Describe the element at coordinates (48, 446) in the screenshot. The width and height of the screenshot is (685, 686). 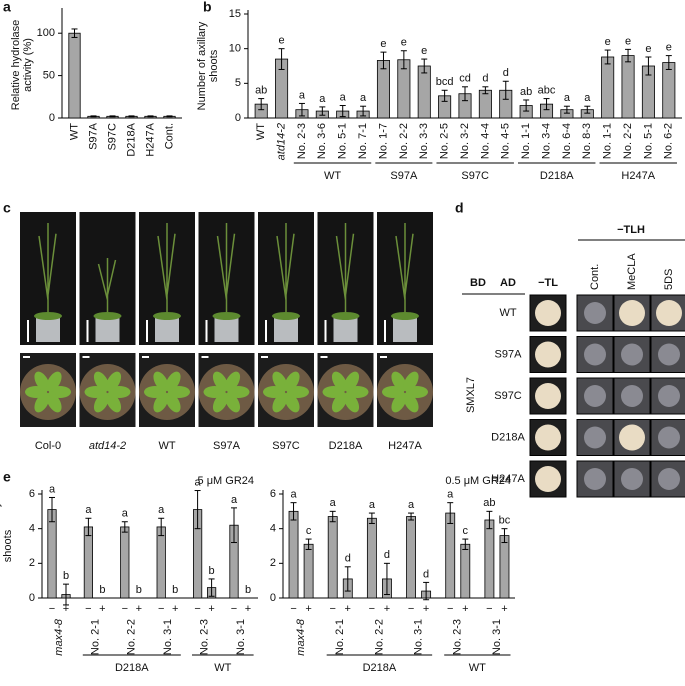
I see `genotype-label: Col-0` at that location.